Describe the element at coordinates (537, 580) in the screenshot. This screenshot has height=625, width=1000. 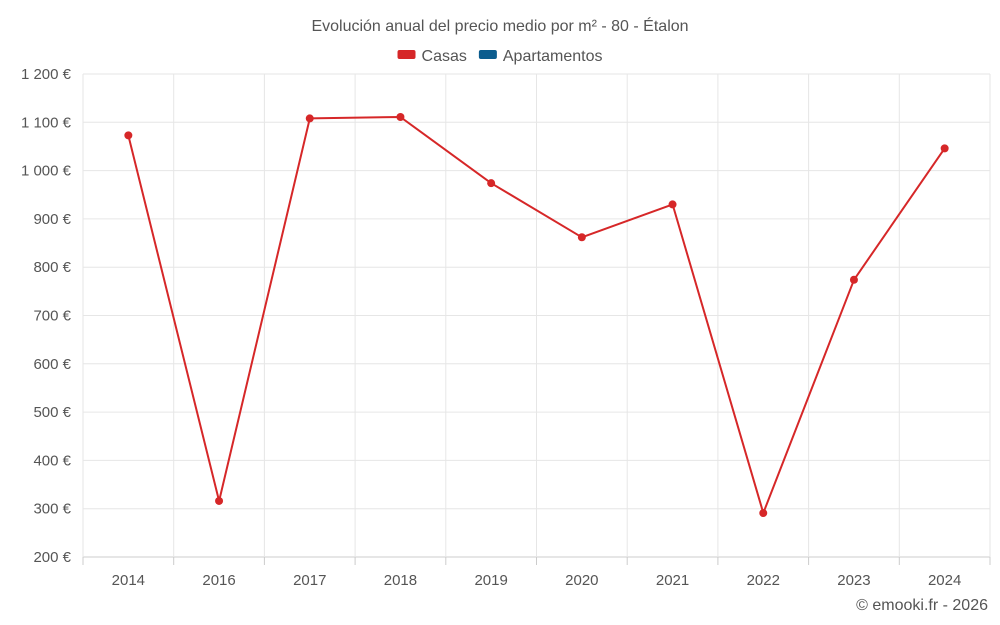
I see `x-axis-ticks: 2014 2016 2017 2018 2019 2020 2021 2022 2023 2024` at that location.